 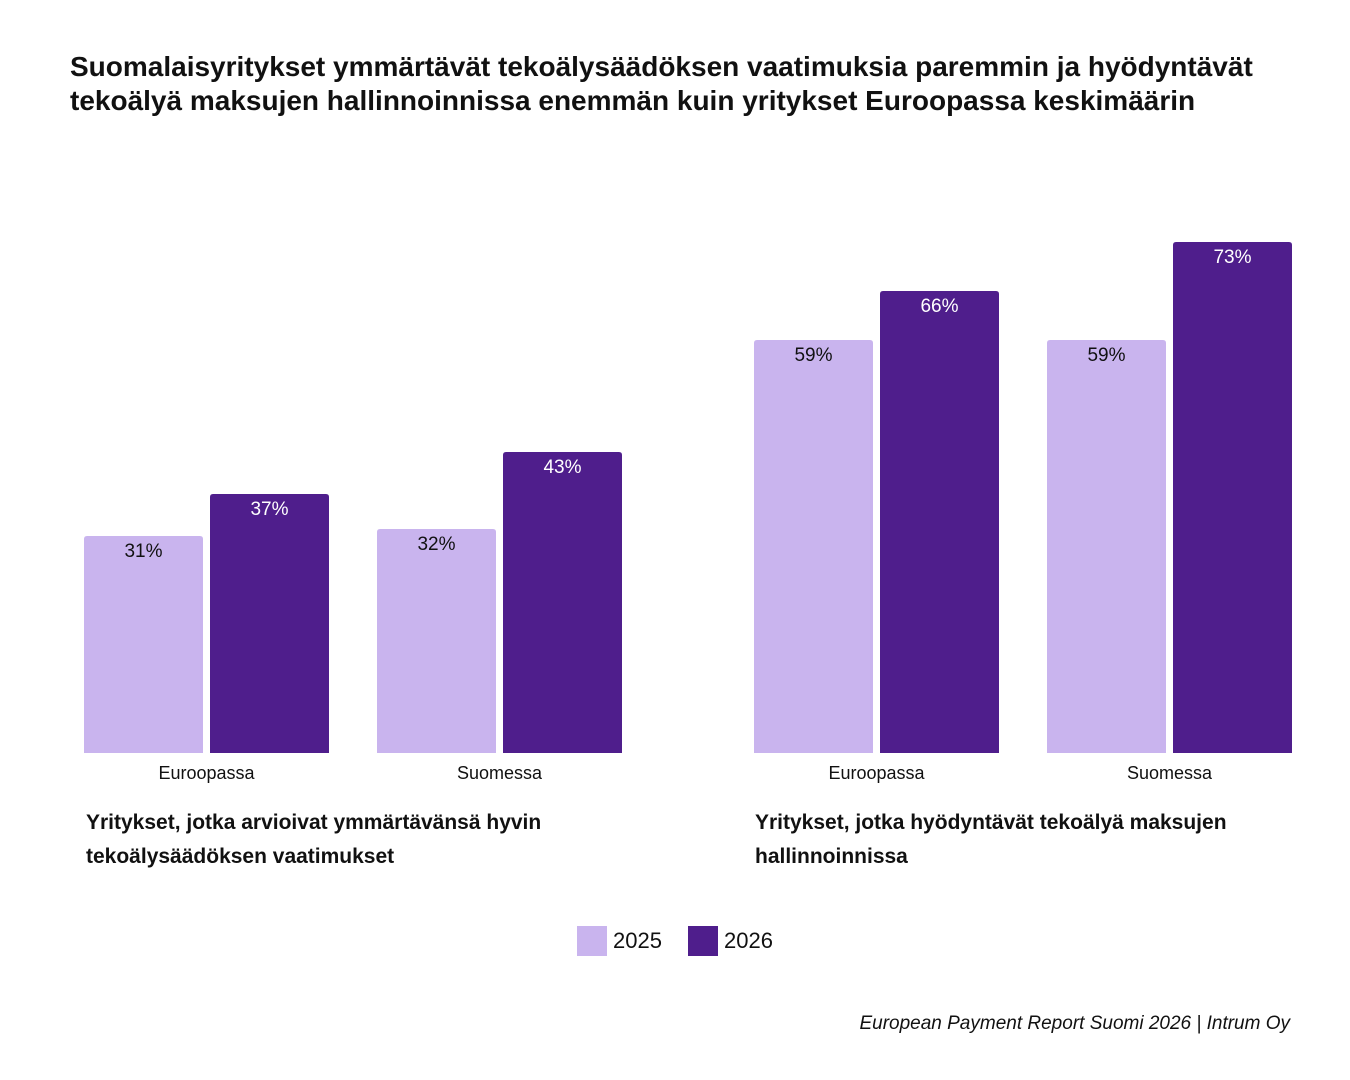 What do you see at coordinates (939, 522) in the screenshot?
I see `bar-chart2-euroopassa-2026` at bounding box center [939, 522].